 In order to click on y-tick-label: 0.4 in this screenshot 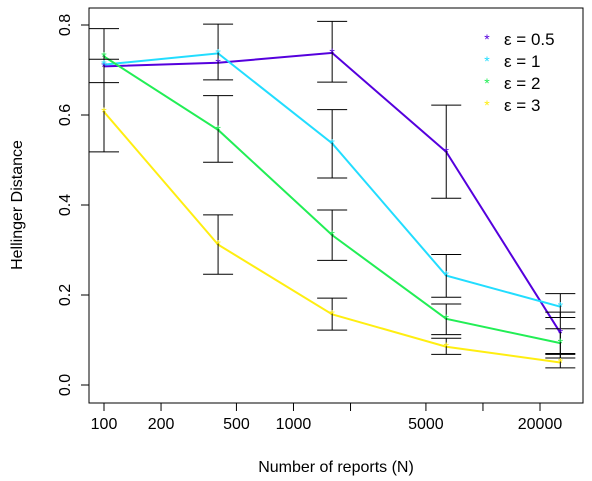, I will do `click(65, 205)`.